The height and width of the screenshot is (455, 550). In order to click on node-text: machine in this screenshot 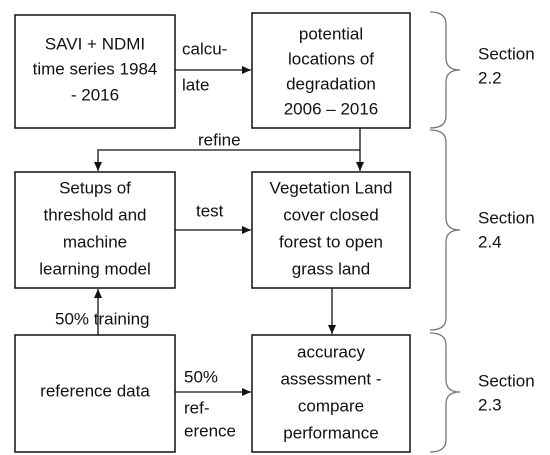, I will do `click(95, 241)`.